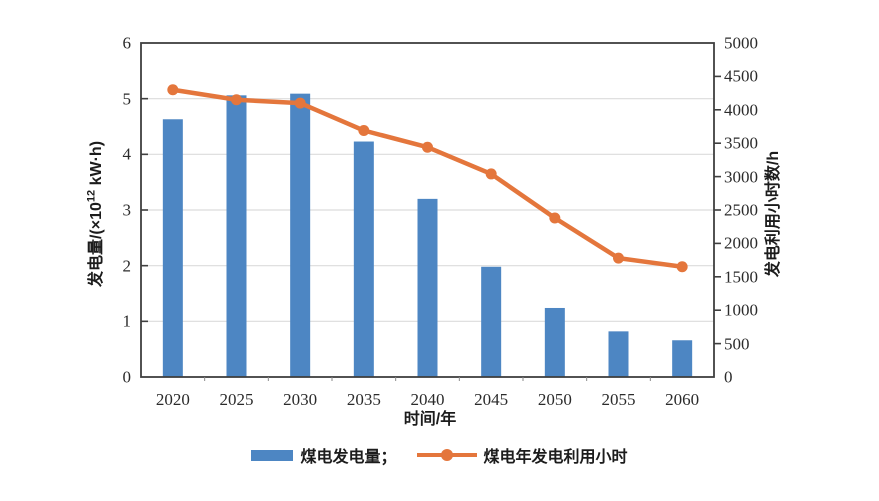 The width and height of the screenshot is (879, 501). What do you see at coordinates (127, 154) in the screenshot?
I see `y-left-tick-label: 4` at bounding box center [127, 154].